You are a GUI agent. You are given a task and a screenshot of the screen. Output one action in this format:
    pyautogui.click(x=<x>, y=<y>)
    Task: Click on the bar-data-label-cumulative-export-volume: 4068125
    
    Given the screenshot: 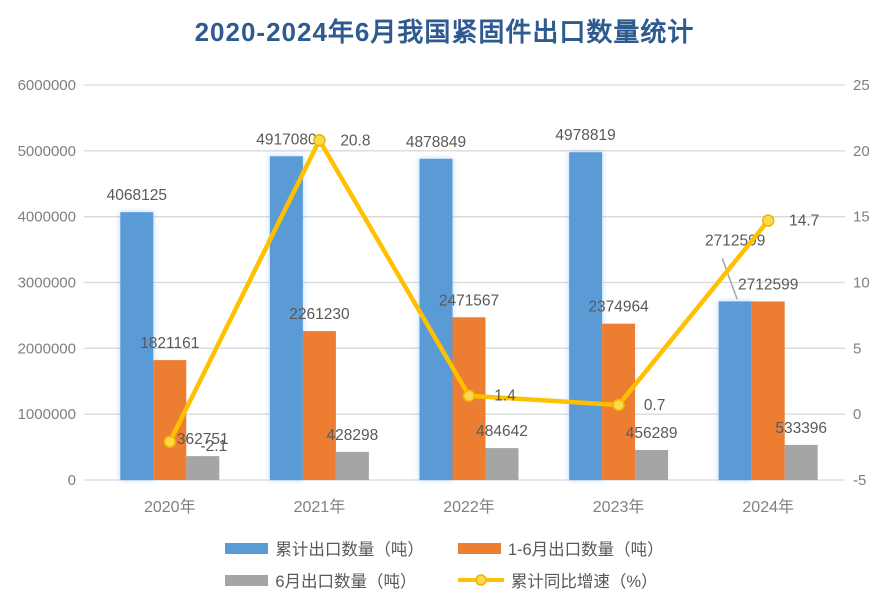 What is the action you would take?
    pyautogui.click(x=137, y=195)
    